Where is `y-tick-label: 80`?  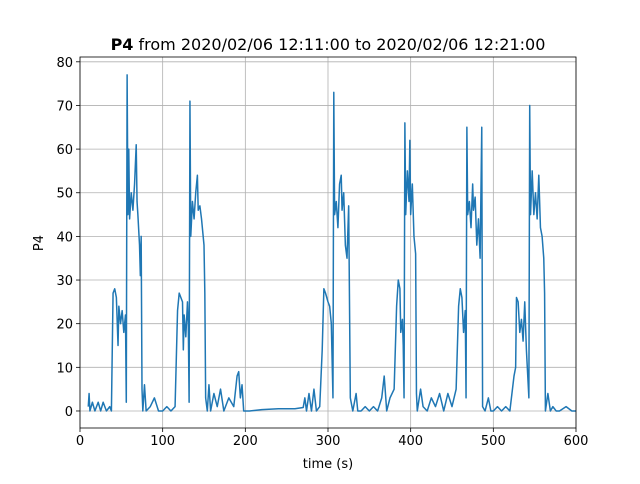
y-tick-label: 80 is located at coordinates (64, 63).